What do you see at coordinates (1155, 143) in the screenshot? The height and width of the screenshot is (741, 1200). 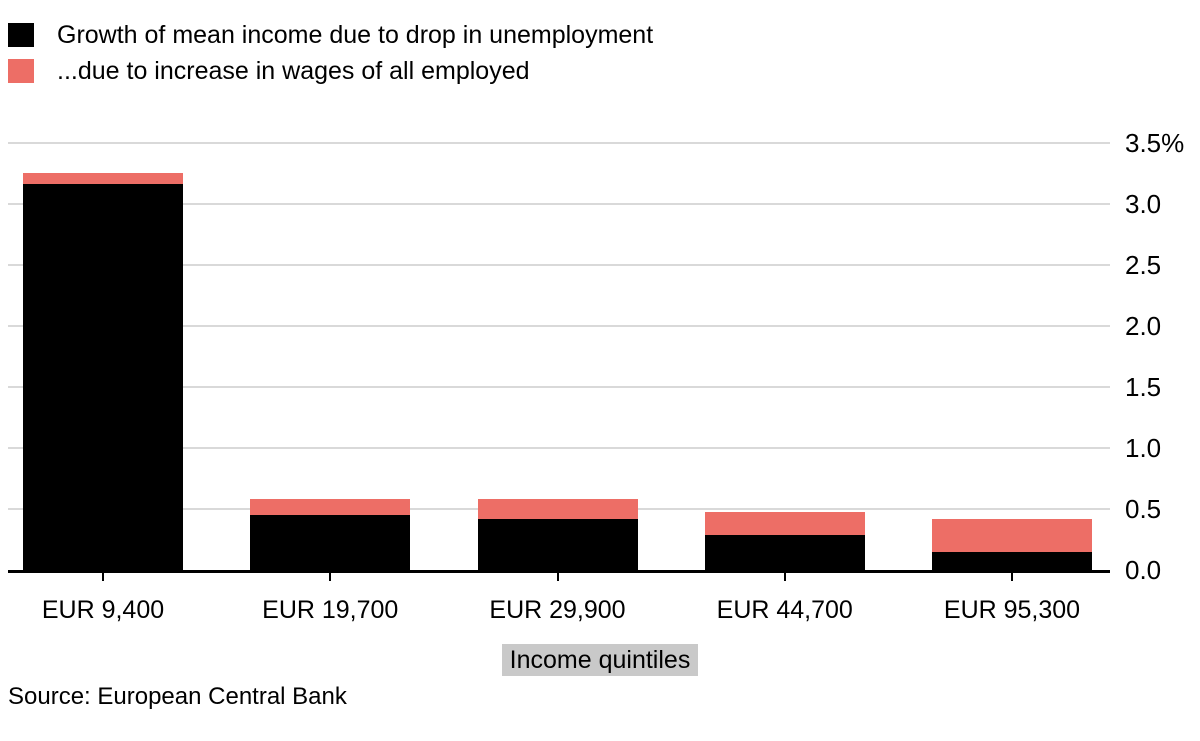 I see `y-axis-tick-label: 3.5%` at bounding box center [1155, 143].